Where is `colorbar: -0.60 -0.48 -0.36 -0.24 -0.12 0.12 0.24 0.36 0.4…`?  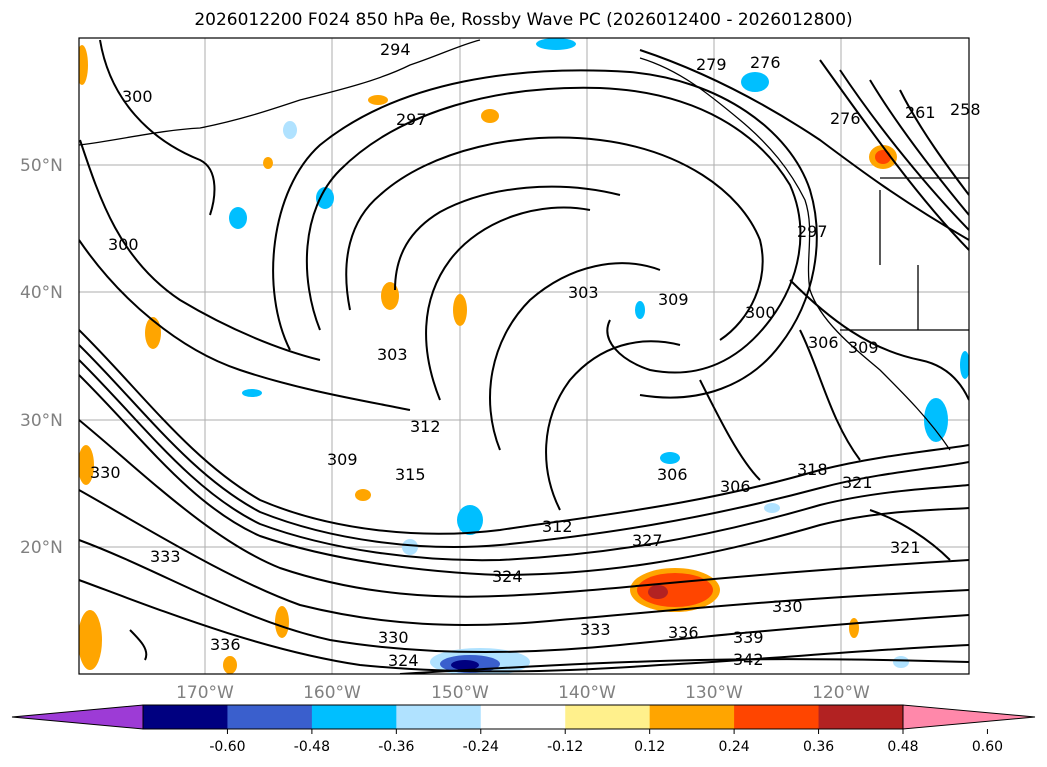 colorbar: -0.60 -0.48 -0.36 -0.24 -0.12 0.12 0.24 0.36 0.4… is located at coordinates (523, 729).